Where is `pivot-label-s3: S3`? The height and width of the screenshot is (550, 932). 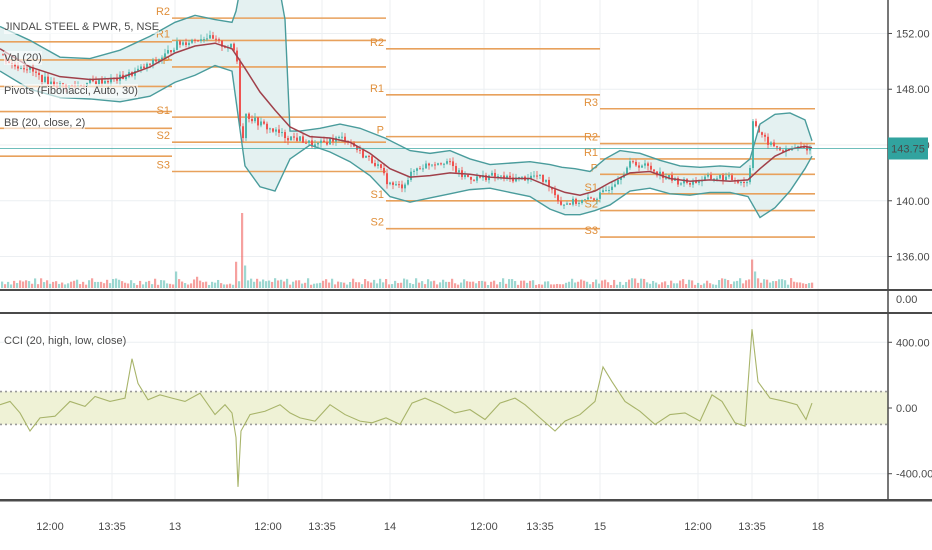 pivot-label-s3: S3 is located at coordinates (591, 231).